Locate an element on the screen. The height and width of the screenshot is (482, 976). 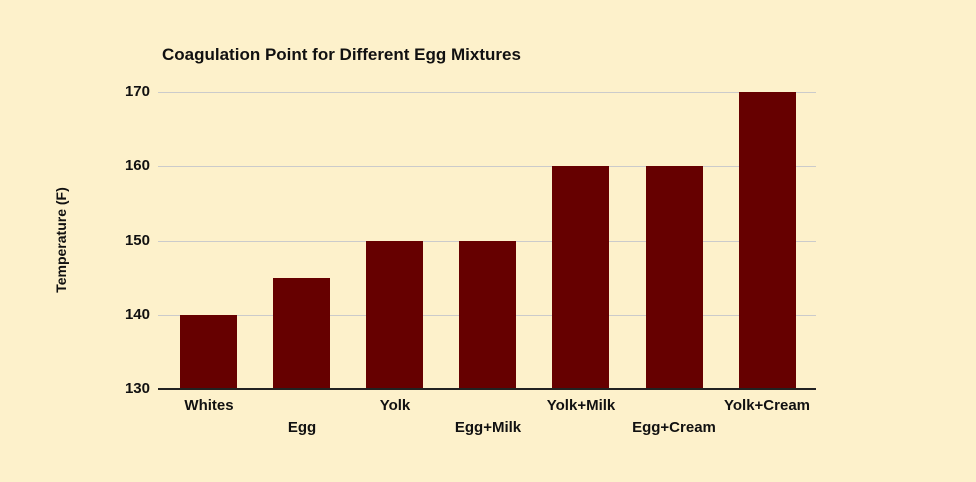
bar-egg-cream is located at coordinates (674, 277).